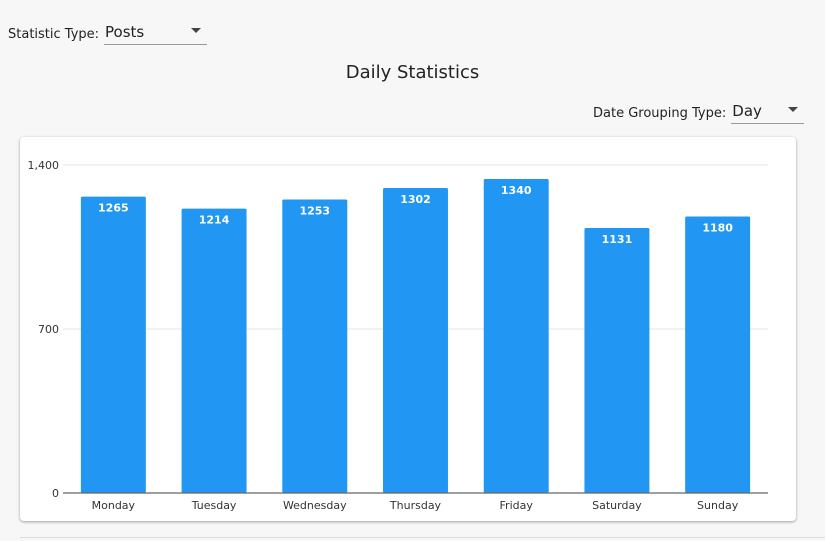 This screenshot has height=541, width=825. Describe the element at coordinates (214, 220) in the screenshot. I see `bar-data-label: 1214` at that location.